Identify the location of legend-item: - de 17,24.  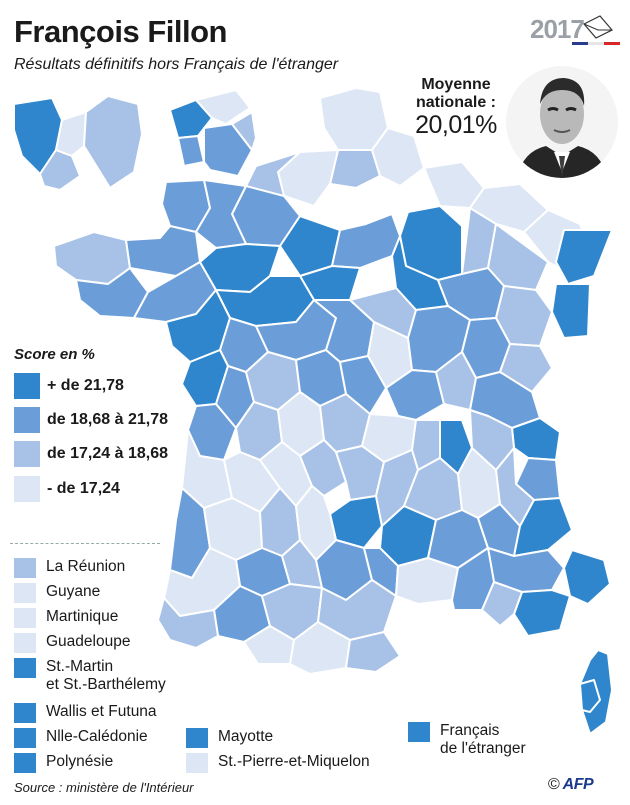
(67, 489).